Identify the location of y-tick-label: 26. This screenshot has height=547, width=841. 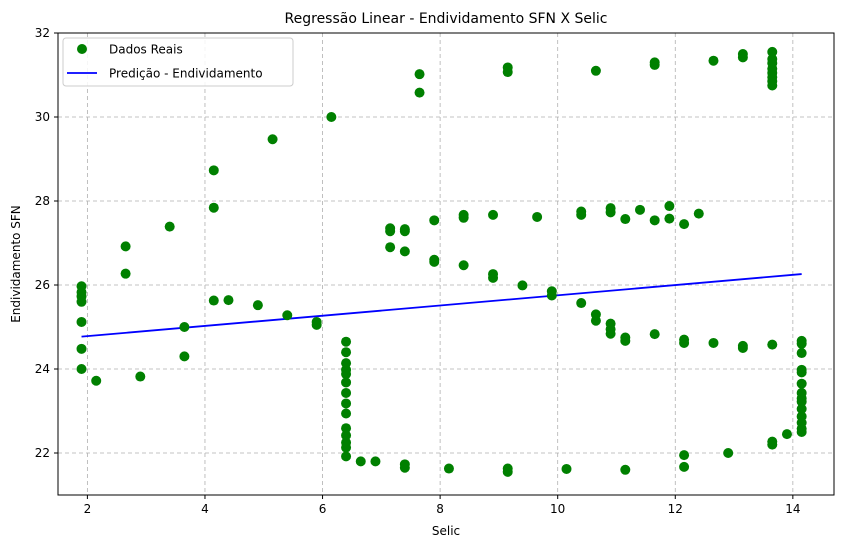
(42, 285).